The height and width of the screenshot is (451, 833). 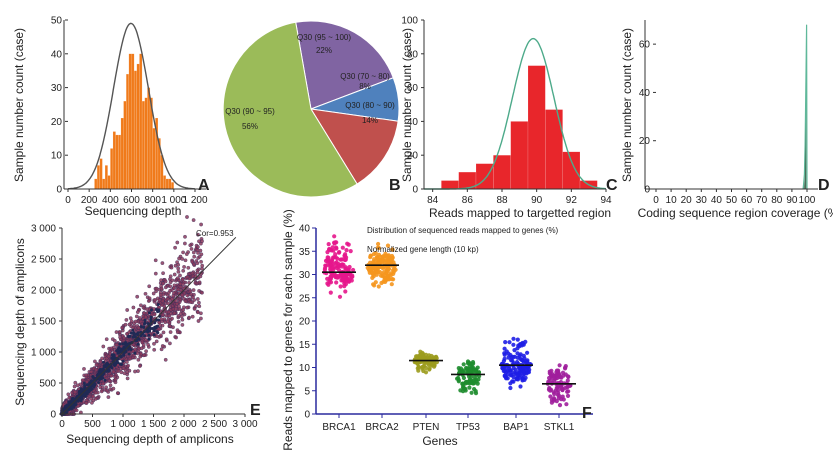 I want to click on panel-f-y-tick-label: 0, so click(x=307, y=415).